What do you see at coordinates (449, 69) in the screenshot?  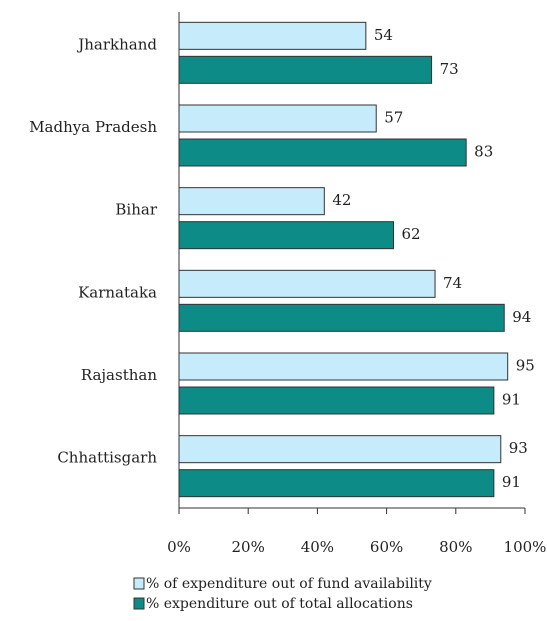 I see `value-label: 73` at bounding box center [449, 69].